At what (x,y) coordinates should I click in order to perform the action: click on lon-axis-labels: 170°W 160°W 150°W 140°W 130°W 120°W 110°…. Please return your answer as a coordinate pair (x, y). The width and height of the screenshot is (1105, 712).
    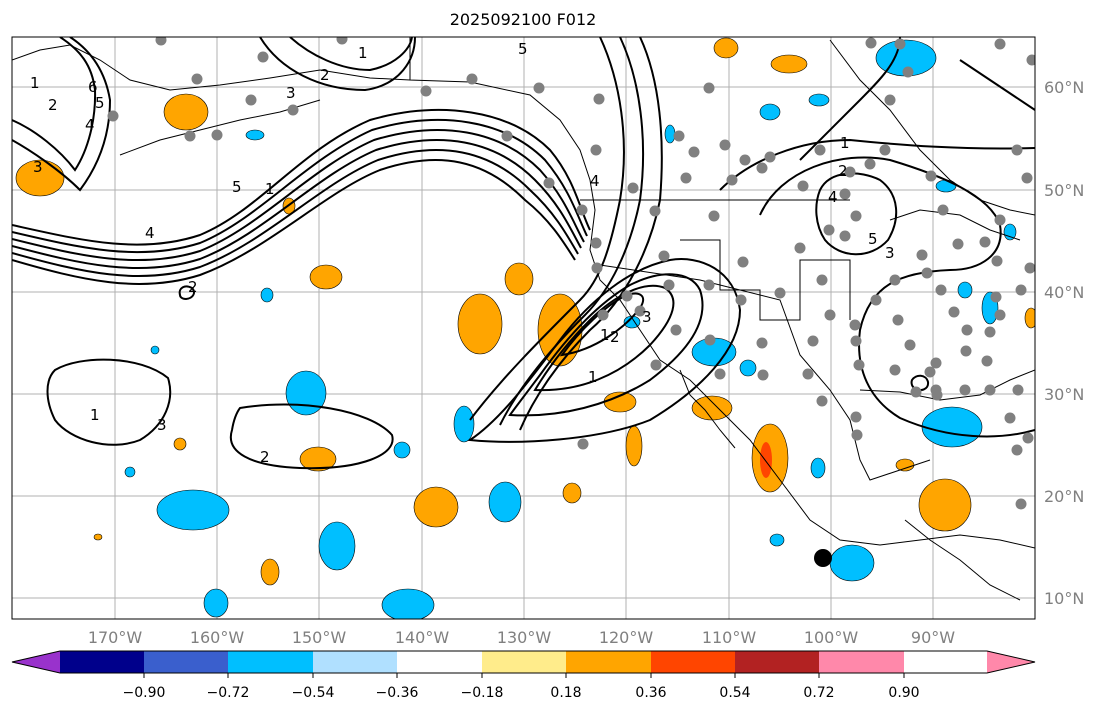
    Looking at the image, I should click on (521, 637).